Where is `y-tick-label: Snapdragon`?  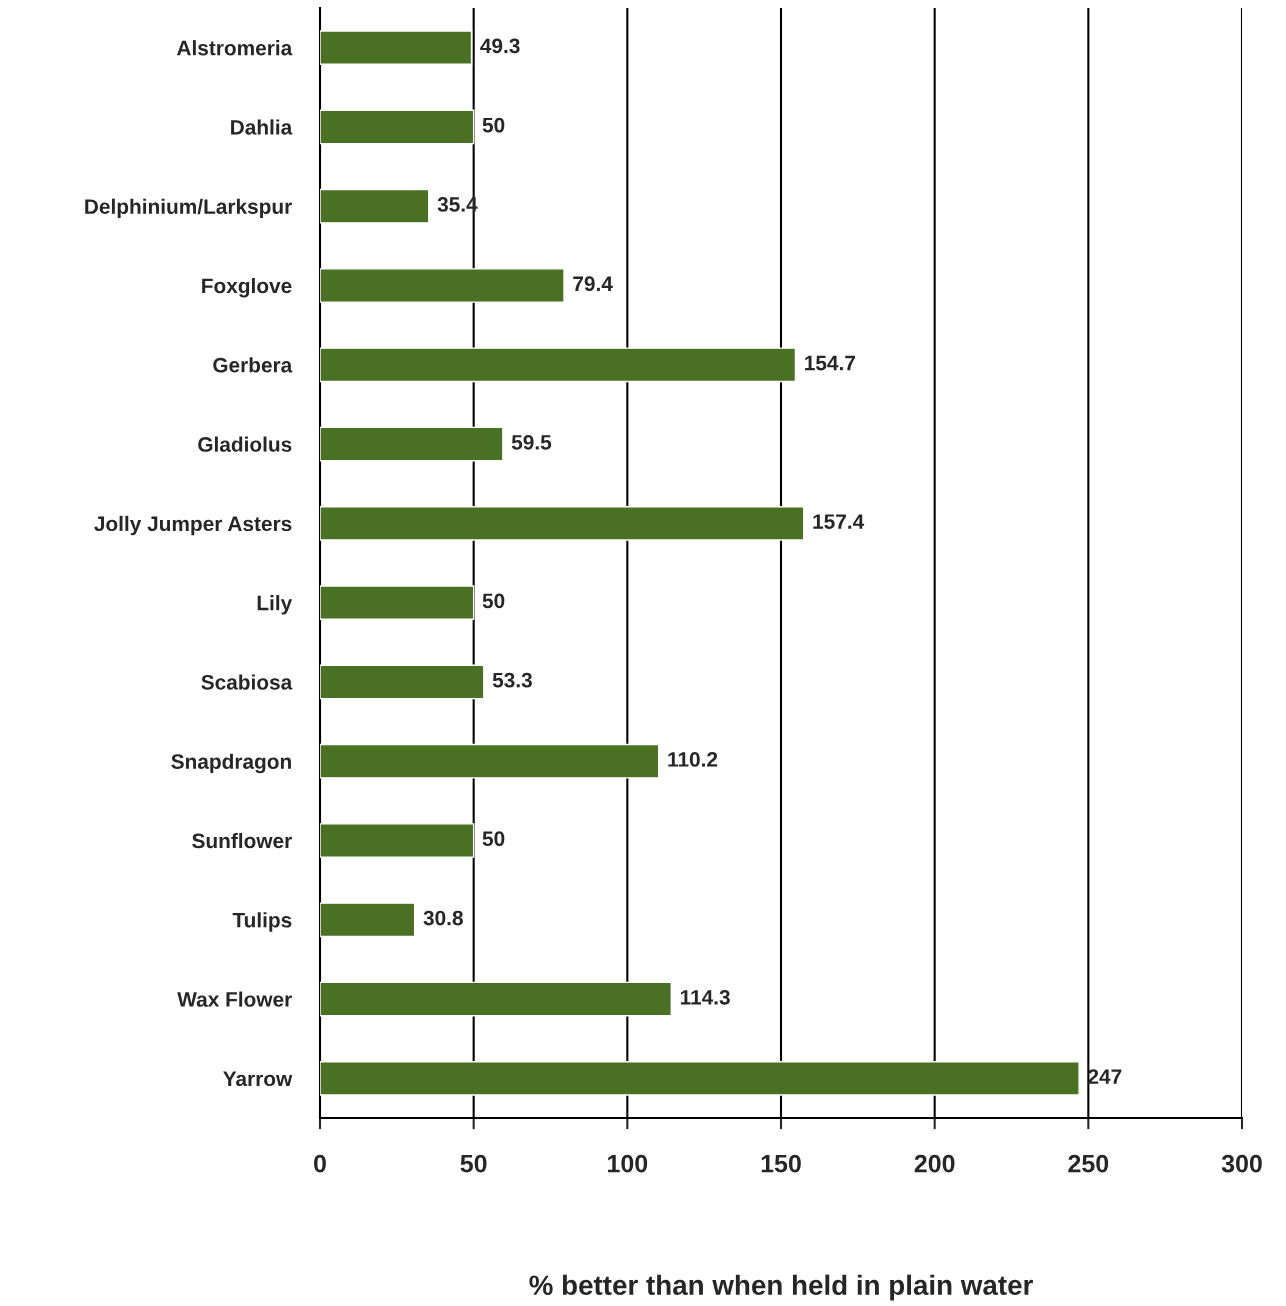 y-tick-label: Snapdragon is located at coordinates (231, 763).